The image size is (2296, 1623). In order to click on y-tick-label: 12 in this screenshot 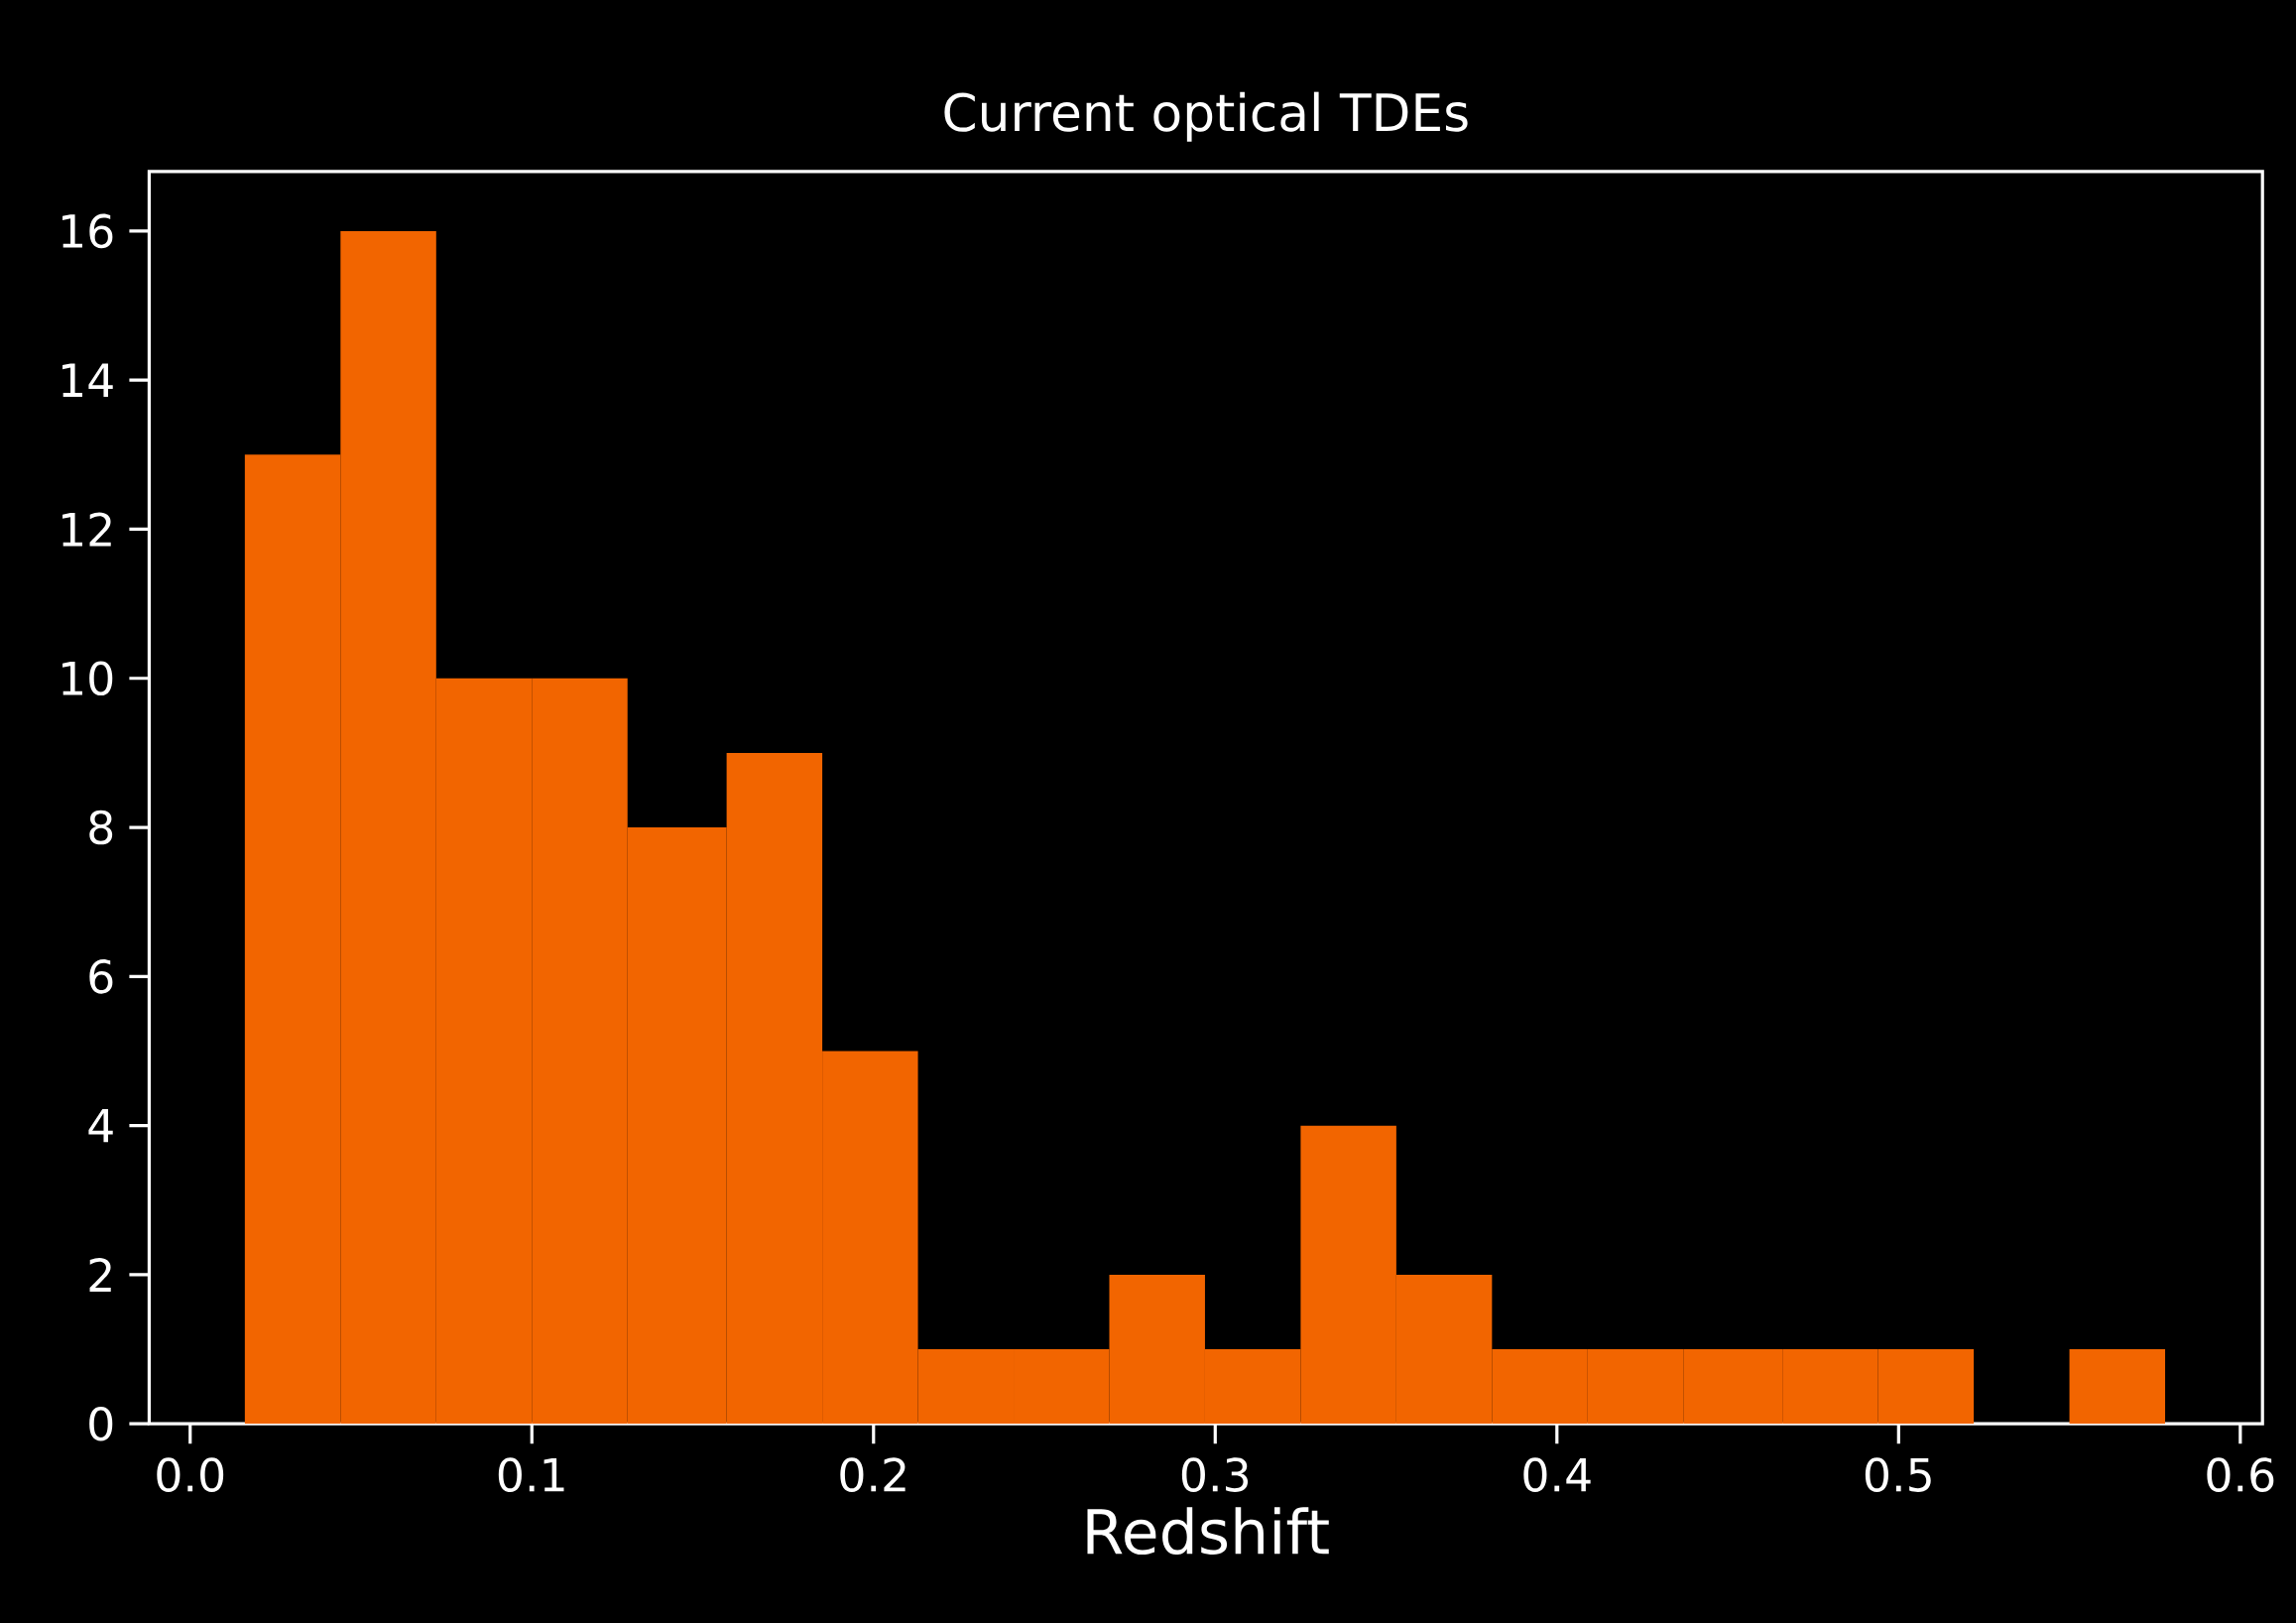, I will do `click(86, 529)`.